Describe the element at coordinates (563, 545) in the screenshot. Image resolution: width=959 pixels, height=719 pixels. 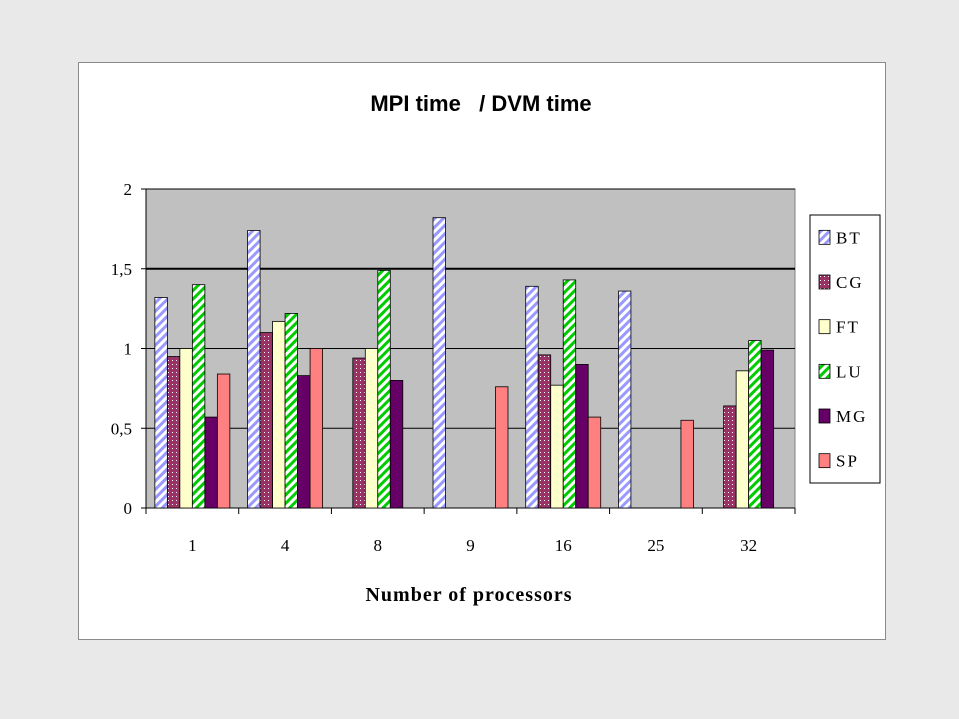
I see `x-tick-label: 16` at that location.